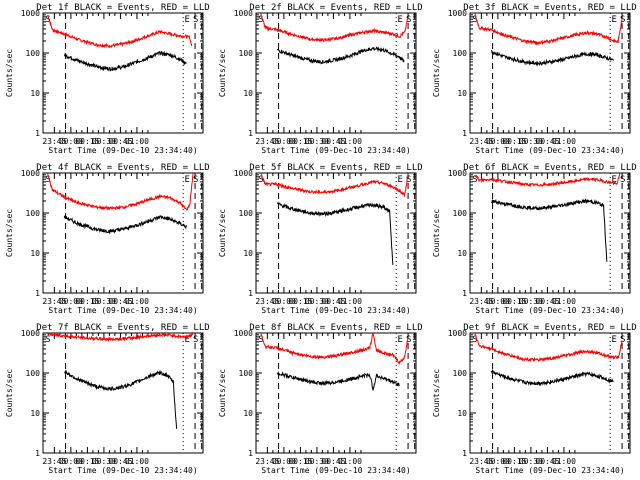  What do you see at coordinates (122, 8) in the screenshot?
I see `panel-title: Det 1f BLACK = Events, RED = LLD` at bounding box center [122, 8].